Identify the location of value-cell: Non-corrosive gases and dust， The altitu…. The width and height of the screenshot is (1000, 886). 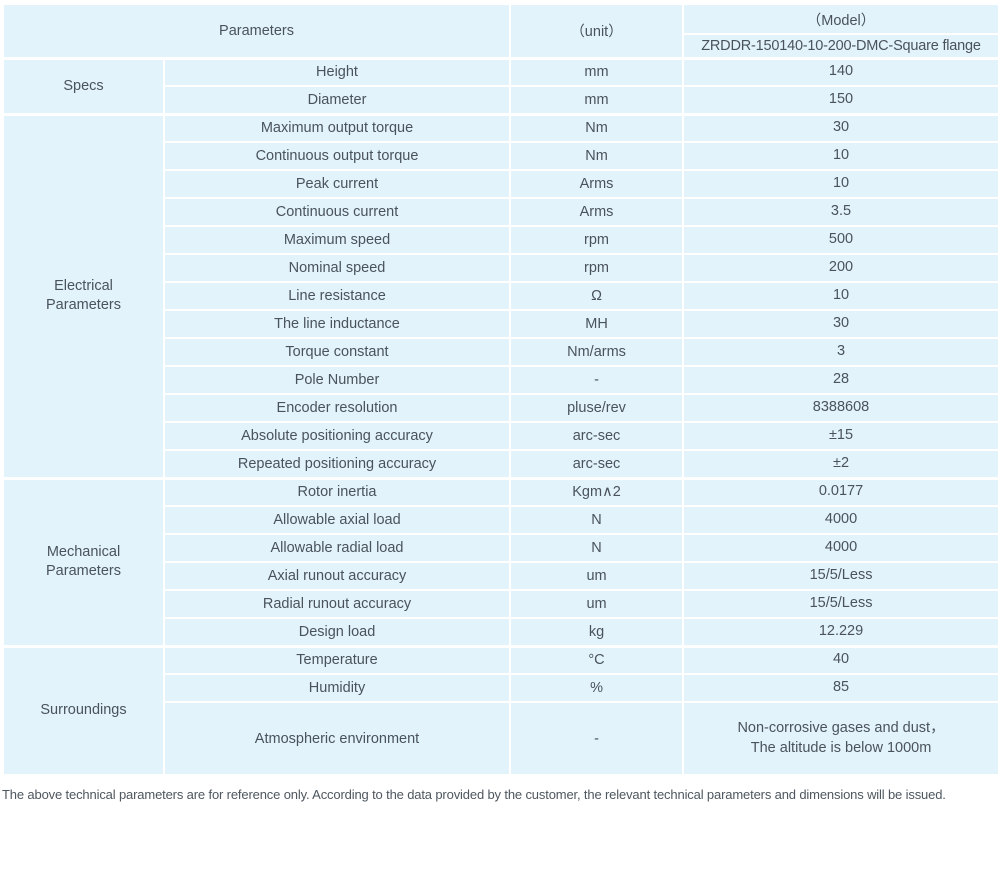
(841, 738).